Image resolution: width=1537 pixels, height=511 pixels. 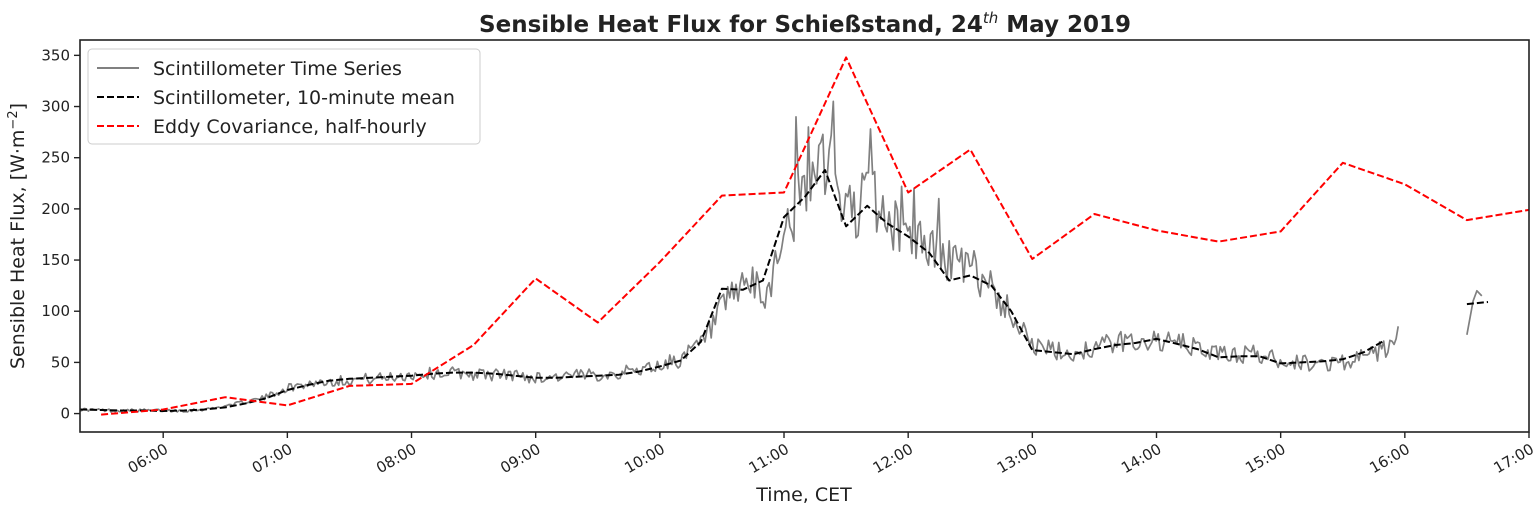 I want to click on y-tick-label: 0, so click(x=65, y=414).